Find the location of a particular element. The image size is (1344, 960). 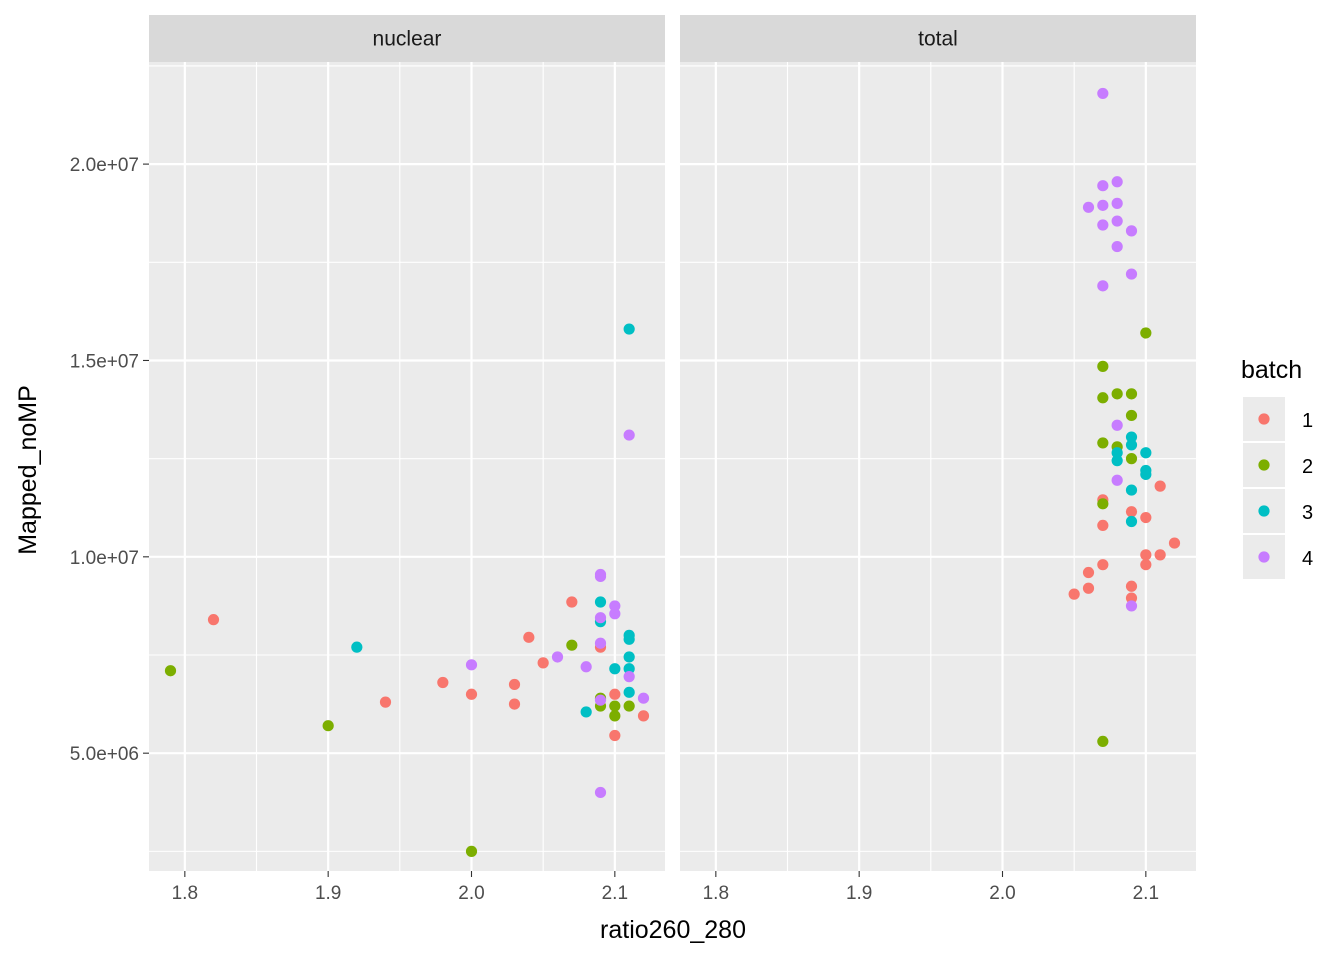

x-axis-nuclear: 1.8 1.9 2.0 2.1 is located at coordinates (400, 887).